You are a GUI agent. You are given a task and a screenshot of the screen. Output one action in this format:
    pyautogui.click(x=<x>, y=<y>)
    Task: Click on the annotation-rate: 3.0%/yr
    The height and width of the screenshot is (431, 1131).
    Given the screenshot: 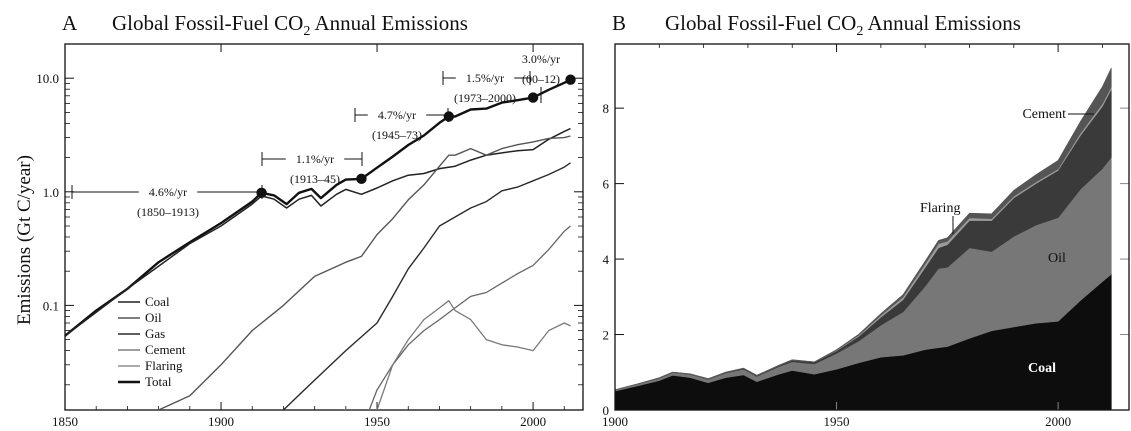 What is the action you would take?
    pyautogui.click(x=541, y=59)
    